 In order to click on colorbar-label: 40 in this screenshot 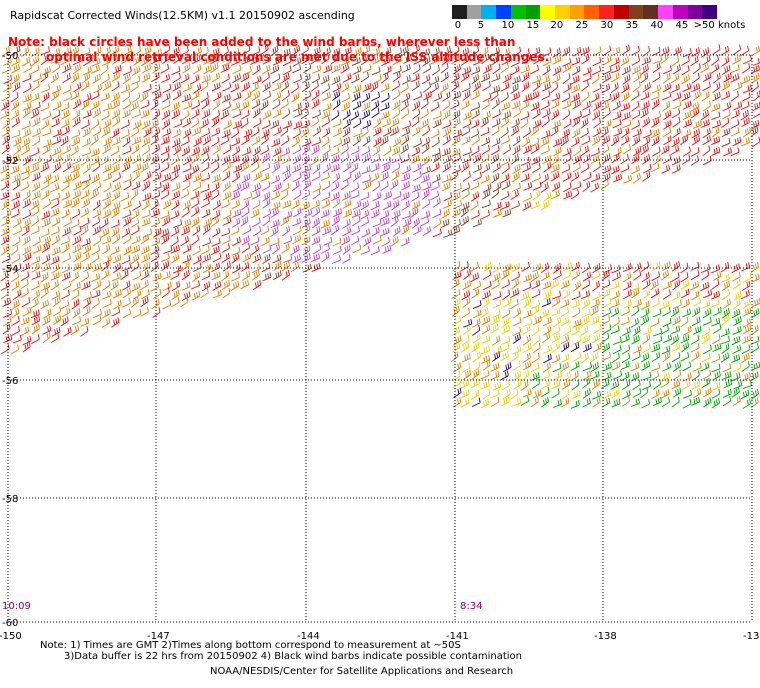, I will do `click(657, 25)`.